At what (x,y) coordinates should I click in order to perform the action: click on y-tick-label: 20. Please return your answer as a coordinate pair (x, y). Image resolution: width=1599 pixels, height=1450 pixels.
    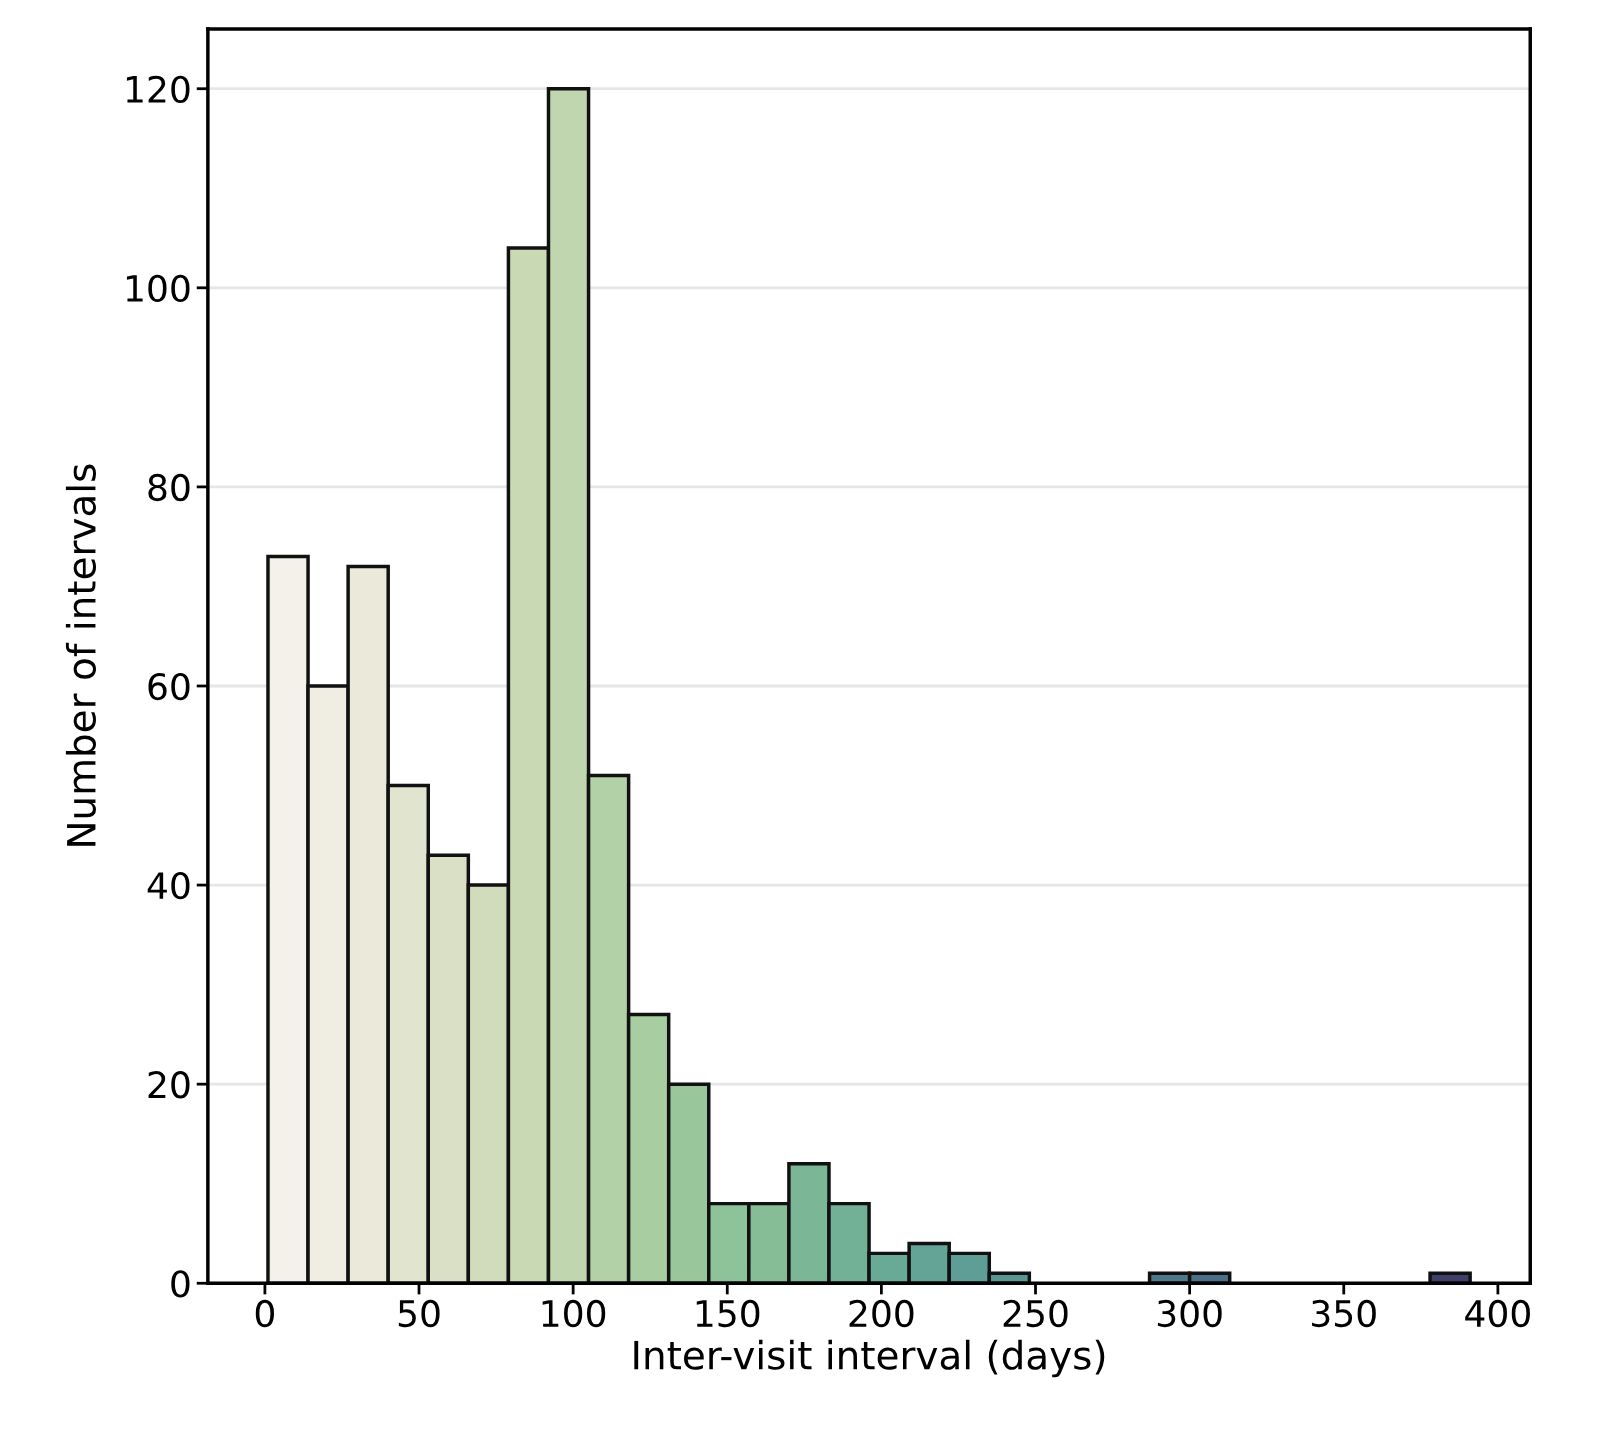
    Looking at the image, I should click on (169, 1085).